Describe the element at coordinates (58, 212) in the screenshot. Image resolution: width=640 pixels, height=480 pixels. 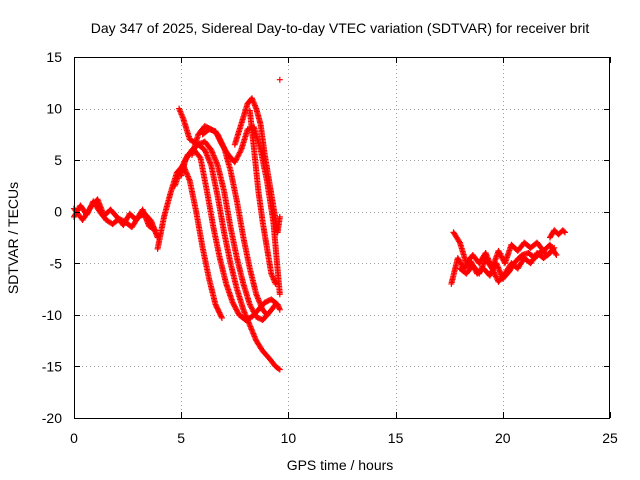
I see `y-tick-label: 0` at that location.